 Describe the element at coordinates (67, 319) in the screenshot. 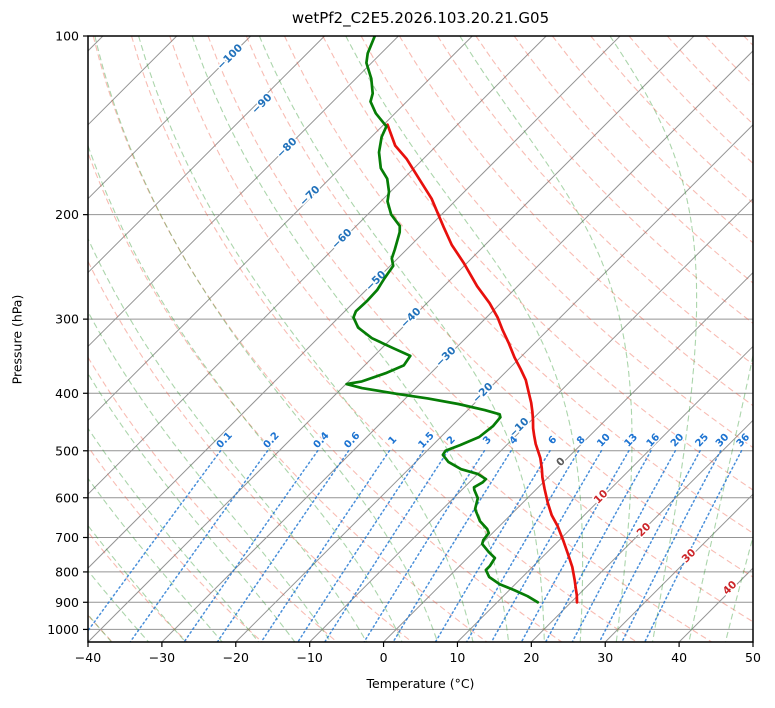

I see `svg-text: 300` at that location.